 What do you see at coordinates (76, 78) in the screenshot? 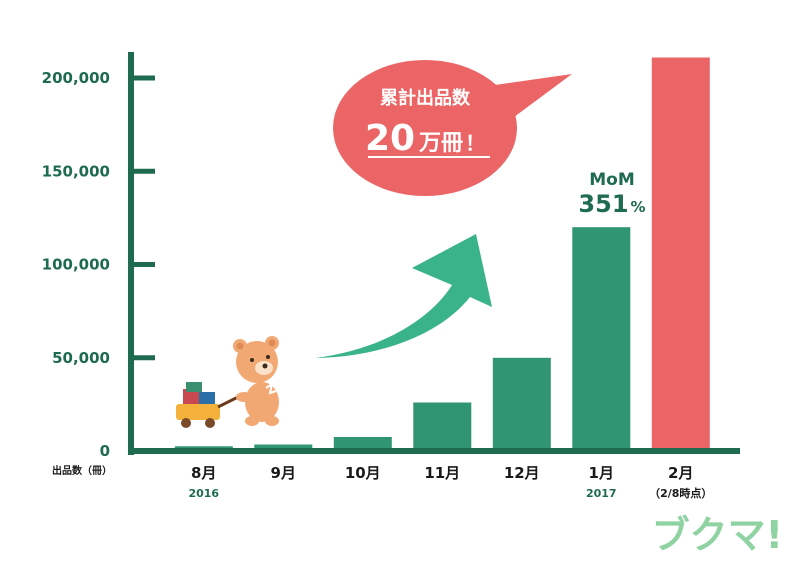
I see `y-tick-label: 200,000` at bounding box center [76, 78].